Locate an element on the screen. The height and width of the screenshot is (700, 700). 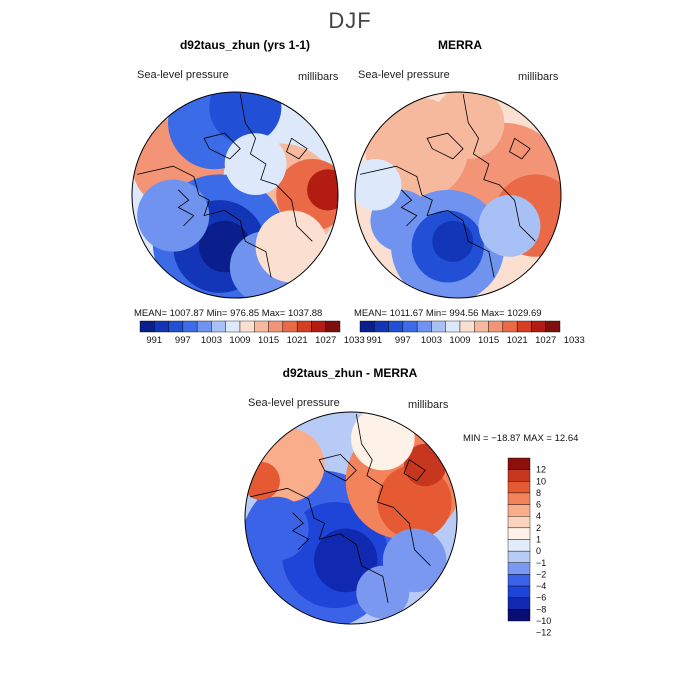
colorbar-tick-label: 1 is located at coordinates (538, 540).